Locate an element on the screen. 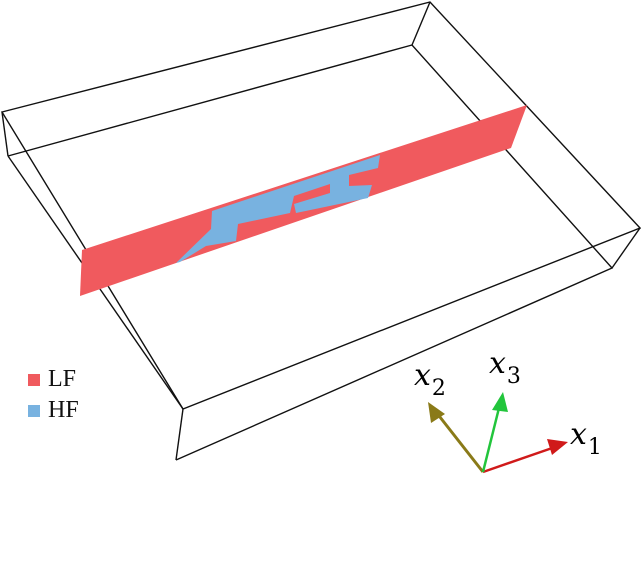  box-vertical-left is located at coordinates (5, 134).